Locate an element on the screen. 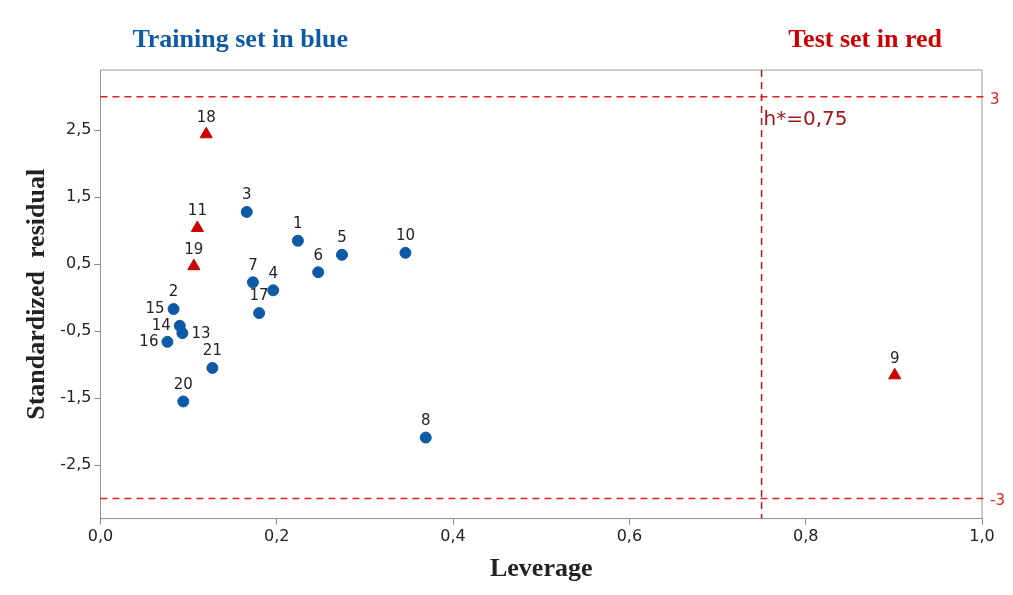  annotation: 11 is located at coordinates (197, 210).